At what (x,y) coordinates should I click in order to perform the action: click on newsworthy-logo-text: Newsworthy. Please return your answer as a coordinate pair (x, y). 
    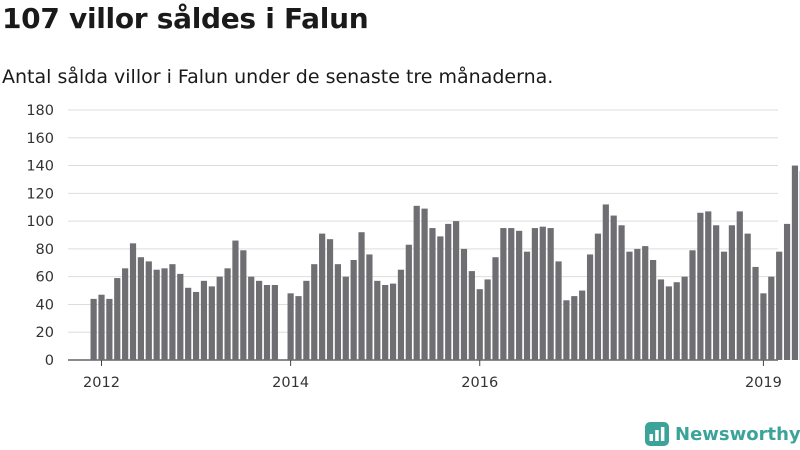
    Looking at the image, I should click on (737, 434).